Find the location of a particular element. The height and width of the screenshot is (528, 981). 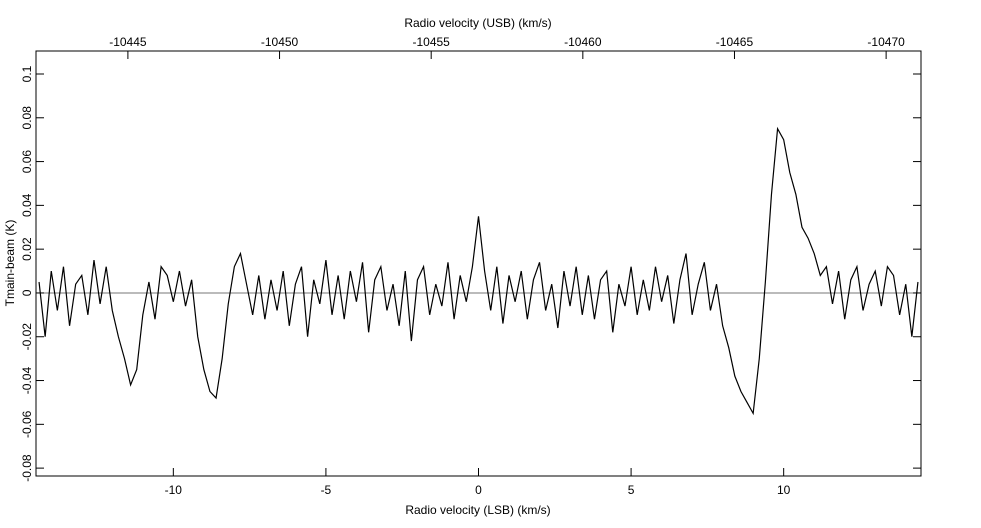

x-tick-label: 10 is located at coordinates (784, 490).